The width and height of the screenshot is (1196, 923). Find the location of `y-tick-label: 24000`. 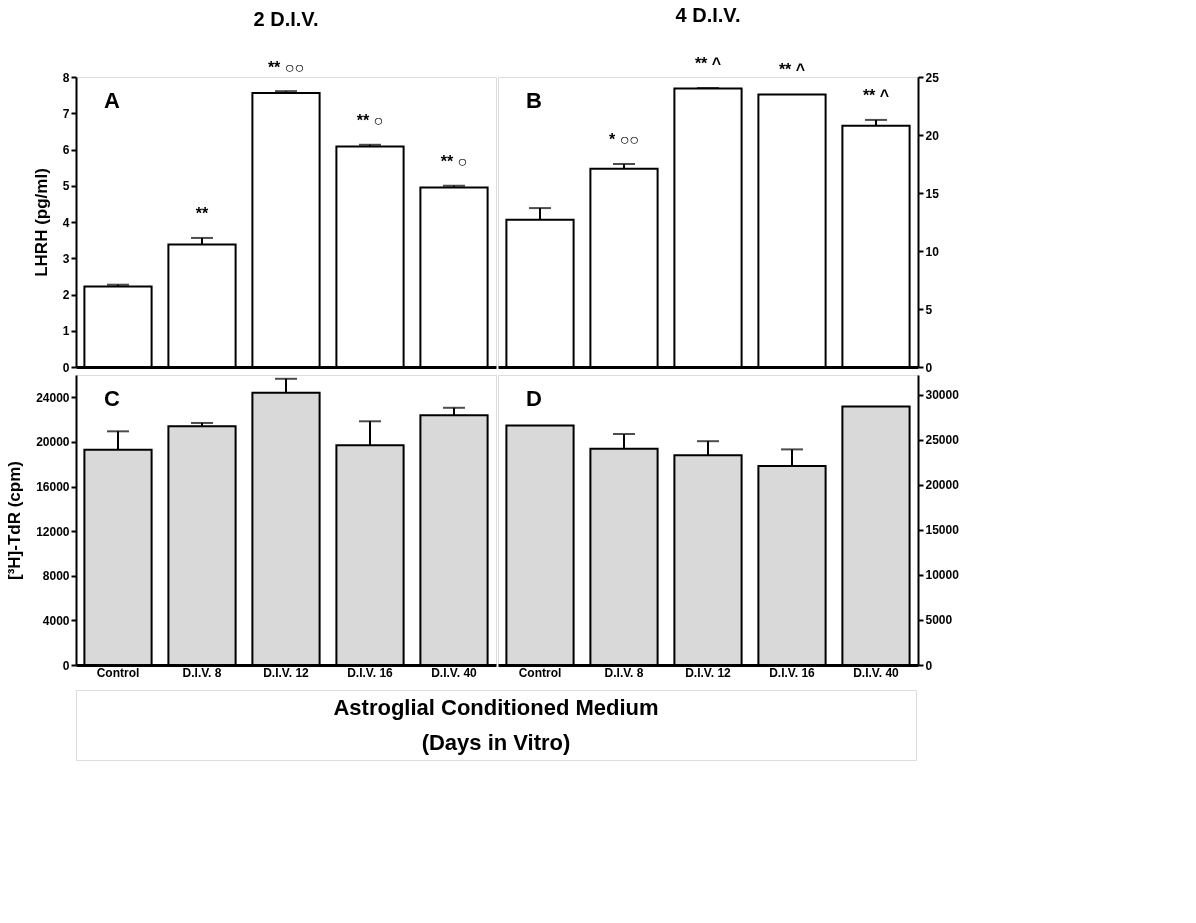

y-tick-label: 24000 is located at coordinates (53, 397).